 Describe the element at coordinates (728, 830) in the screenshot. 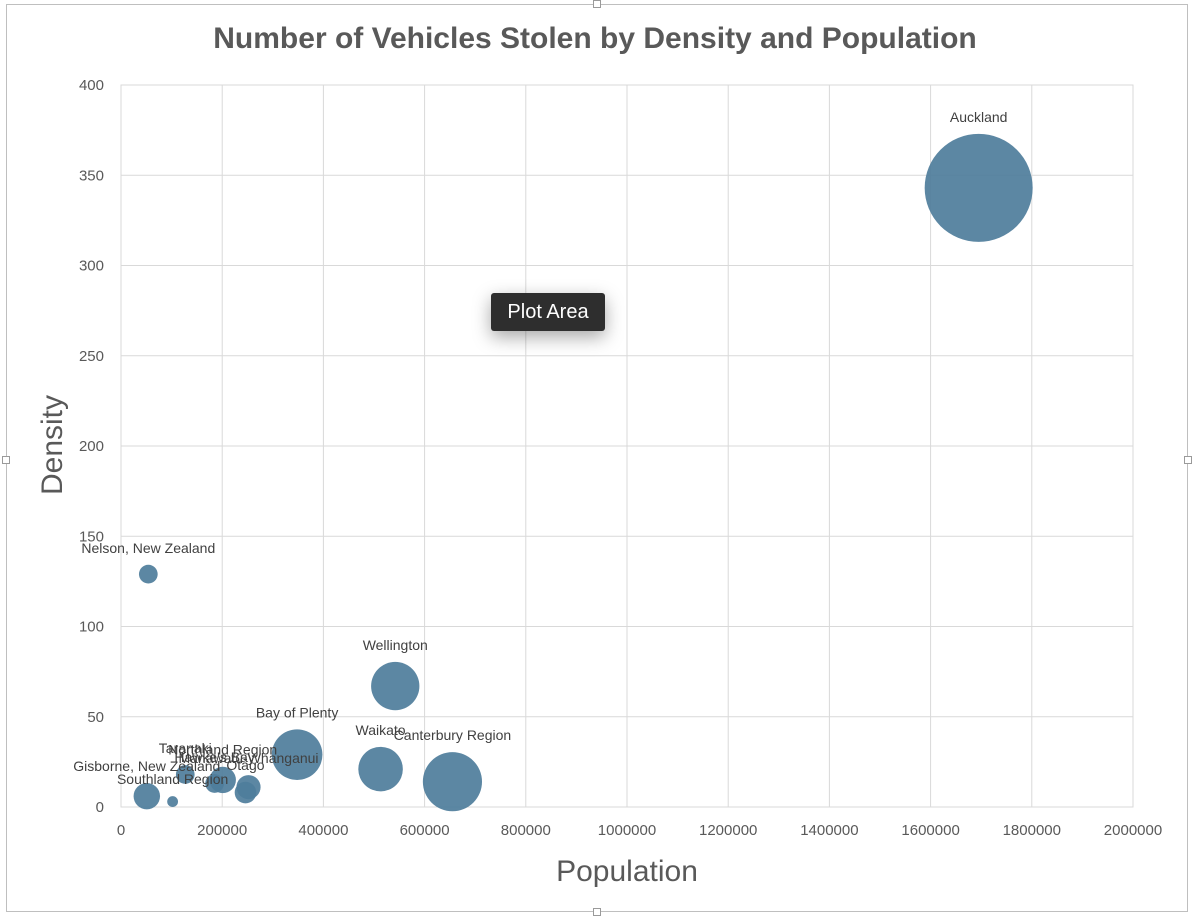

I see `x-tick-label: 1200000` at that location.